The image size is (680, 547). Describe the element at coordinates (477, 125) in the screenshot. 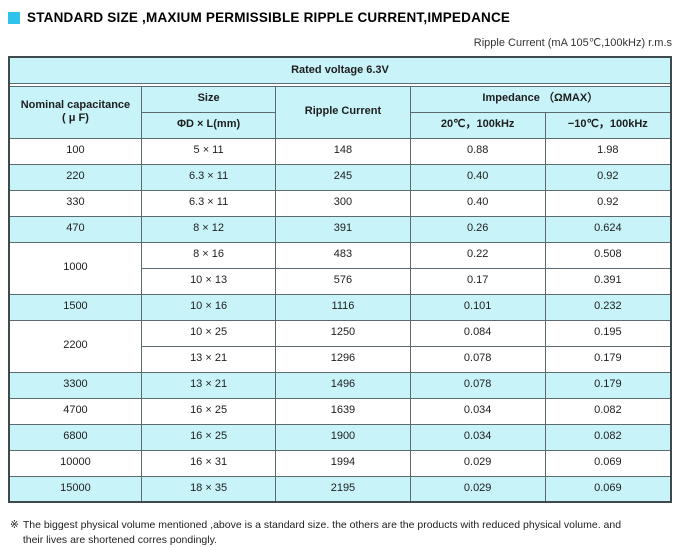

I see `header-impedance-20c: 20℃，100kHz` at that location.